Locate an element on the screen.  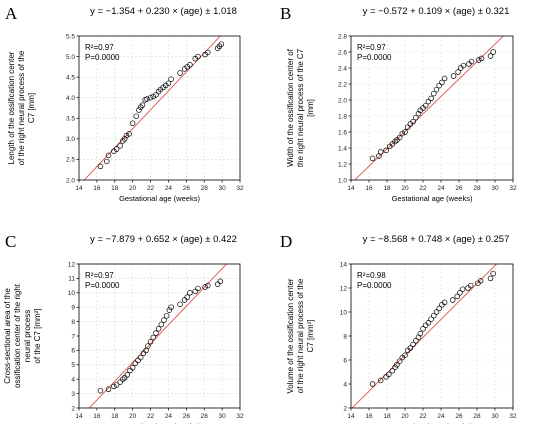
x-axis-label: Gestational age (weeks) is located at coordinates (432, 423).